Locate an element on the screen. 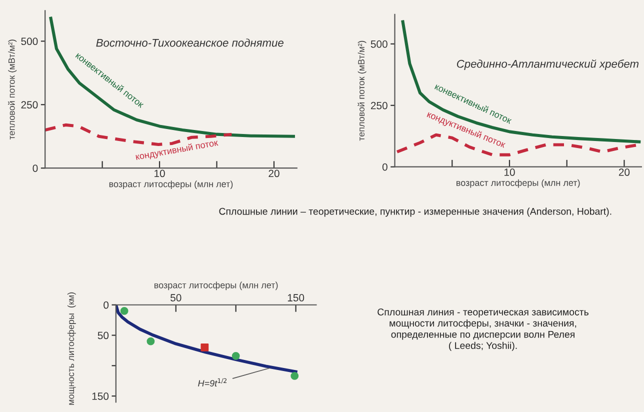 The height and width of the screenshot is (412, 644). y-axis-title: мощность литосферы (км) is located at coordinates (71, 348).